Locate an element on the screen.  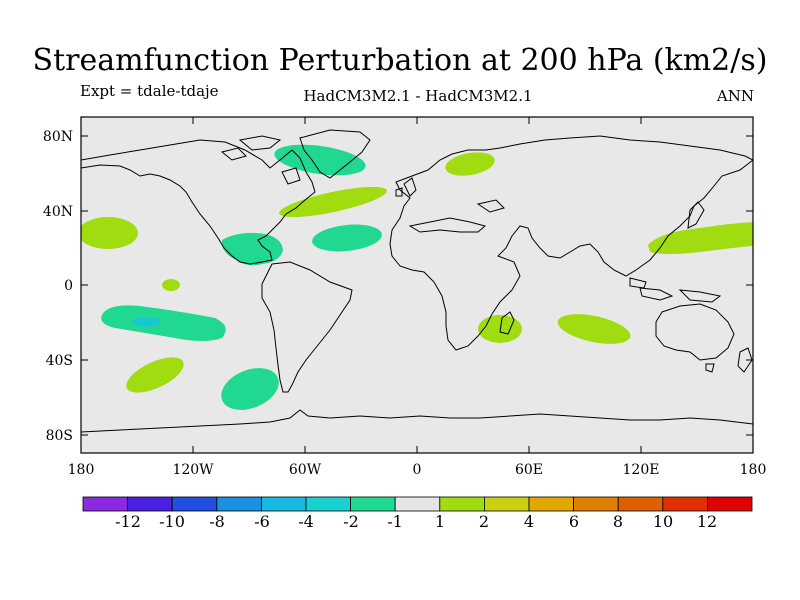
cb-label-p1: 1 is located at coordinates (440, 521).